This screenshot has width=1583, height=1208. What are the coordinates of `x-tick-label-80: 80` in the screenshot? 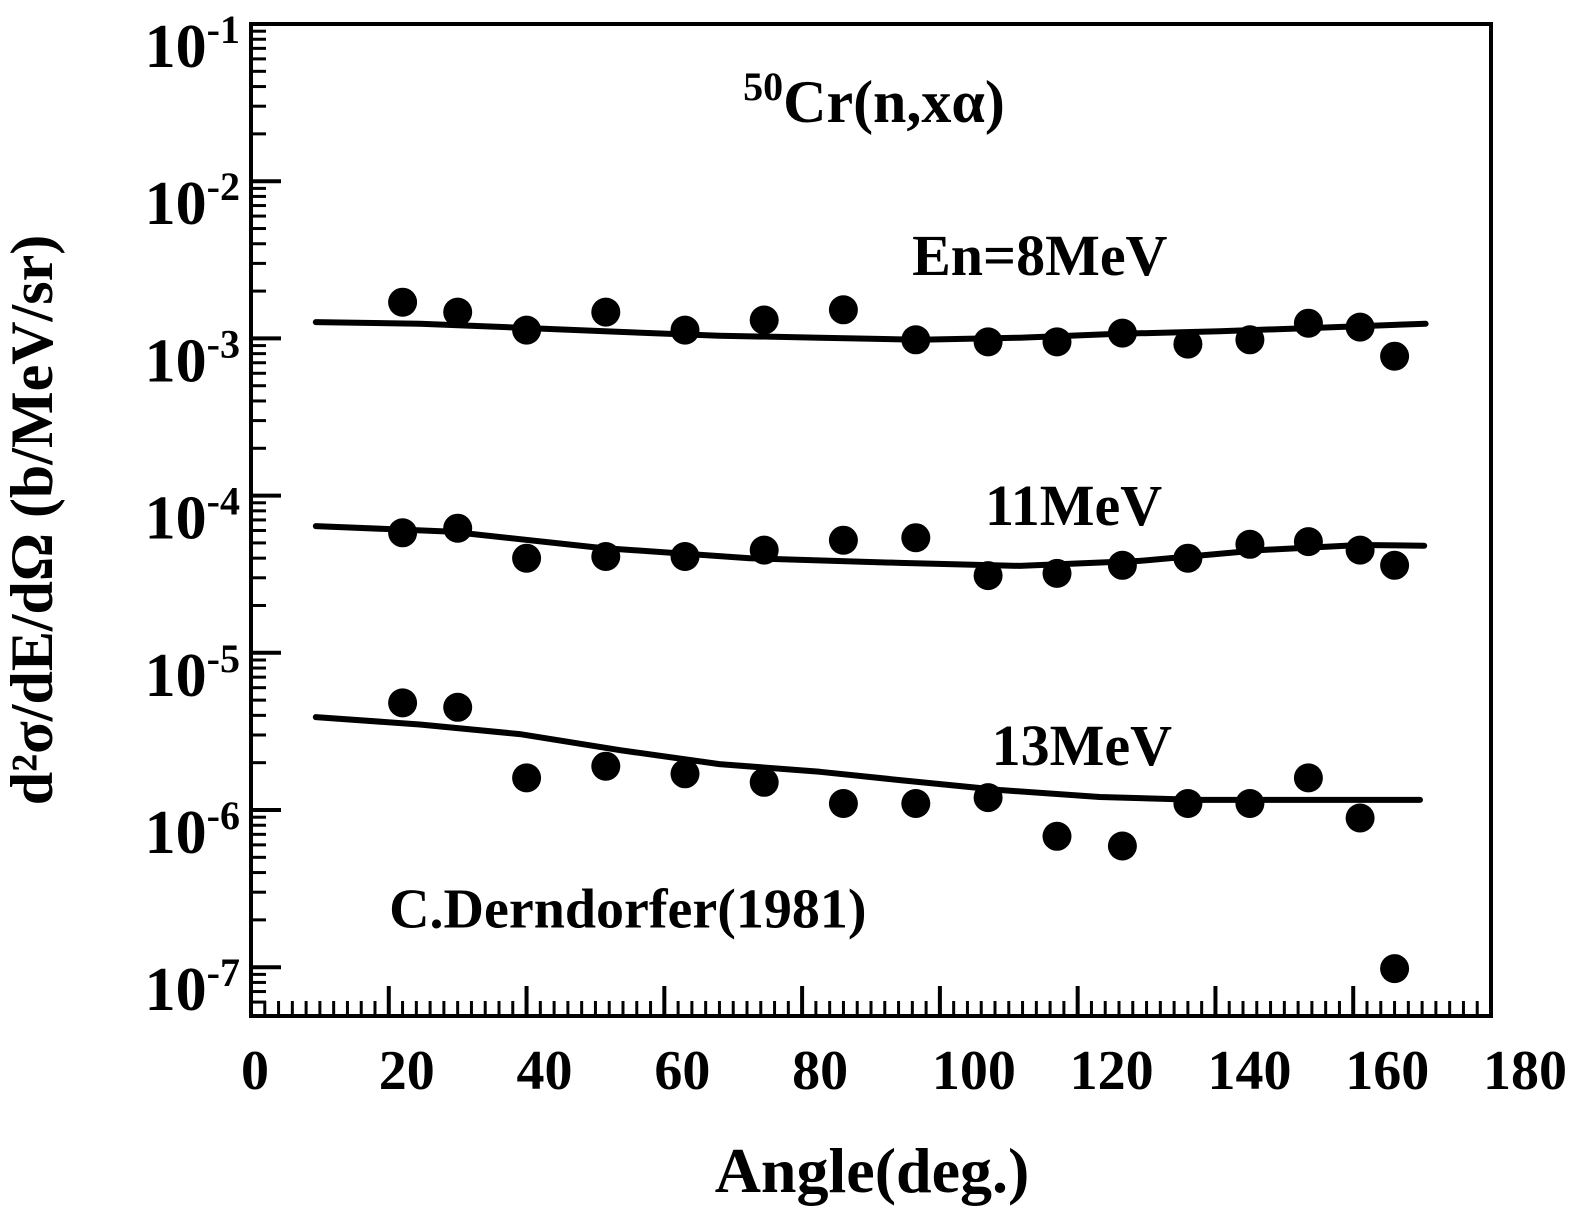 It's located at (820, 1071).